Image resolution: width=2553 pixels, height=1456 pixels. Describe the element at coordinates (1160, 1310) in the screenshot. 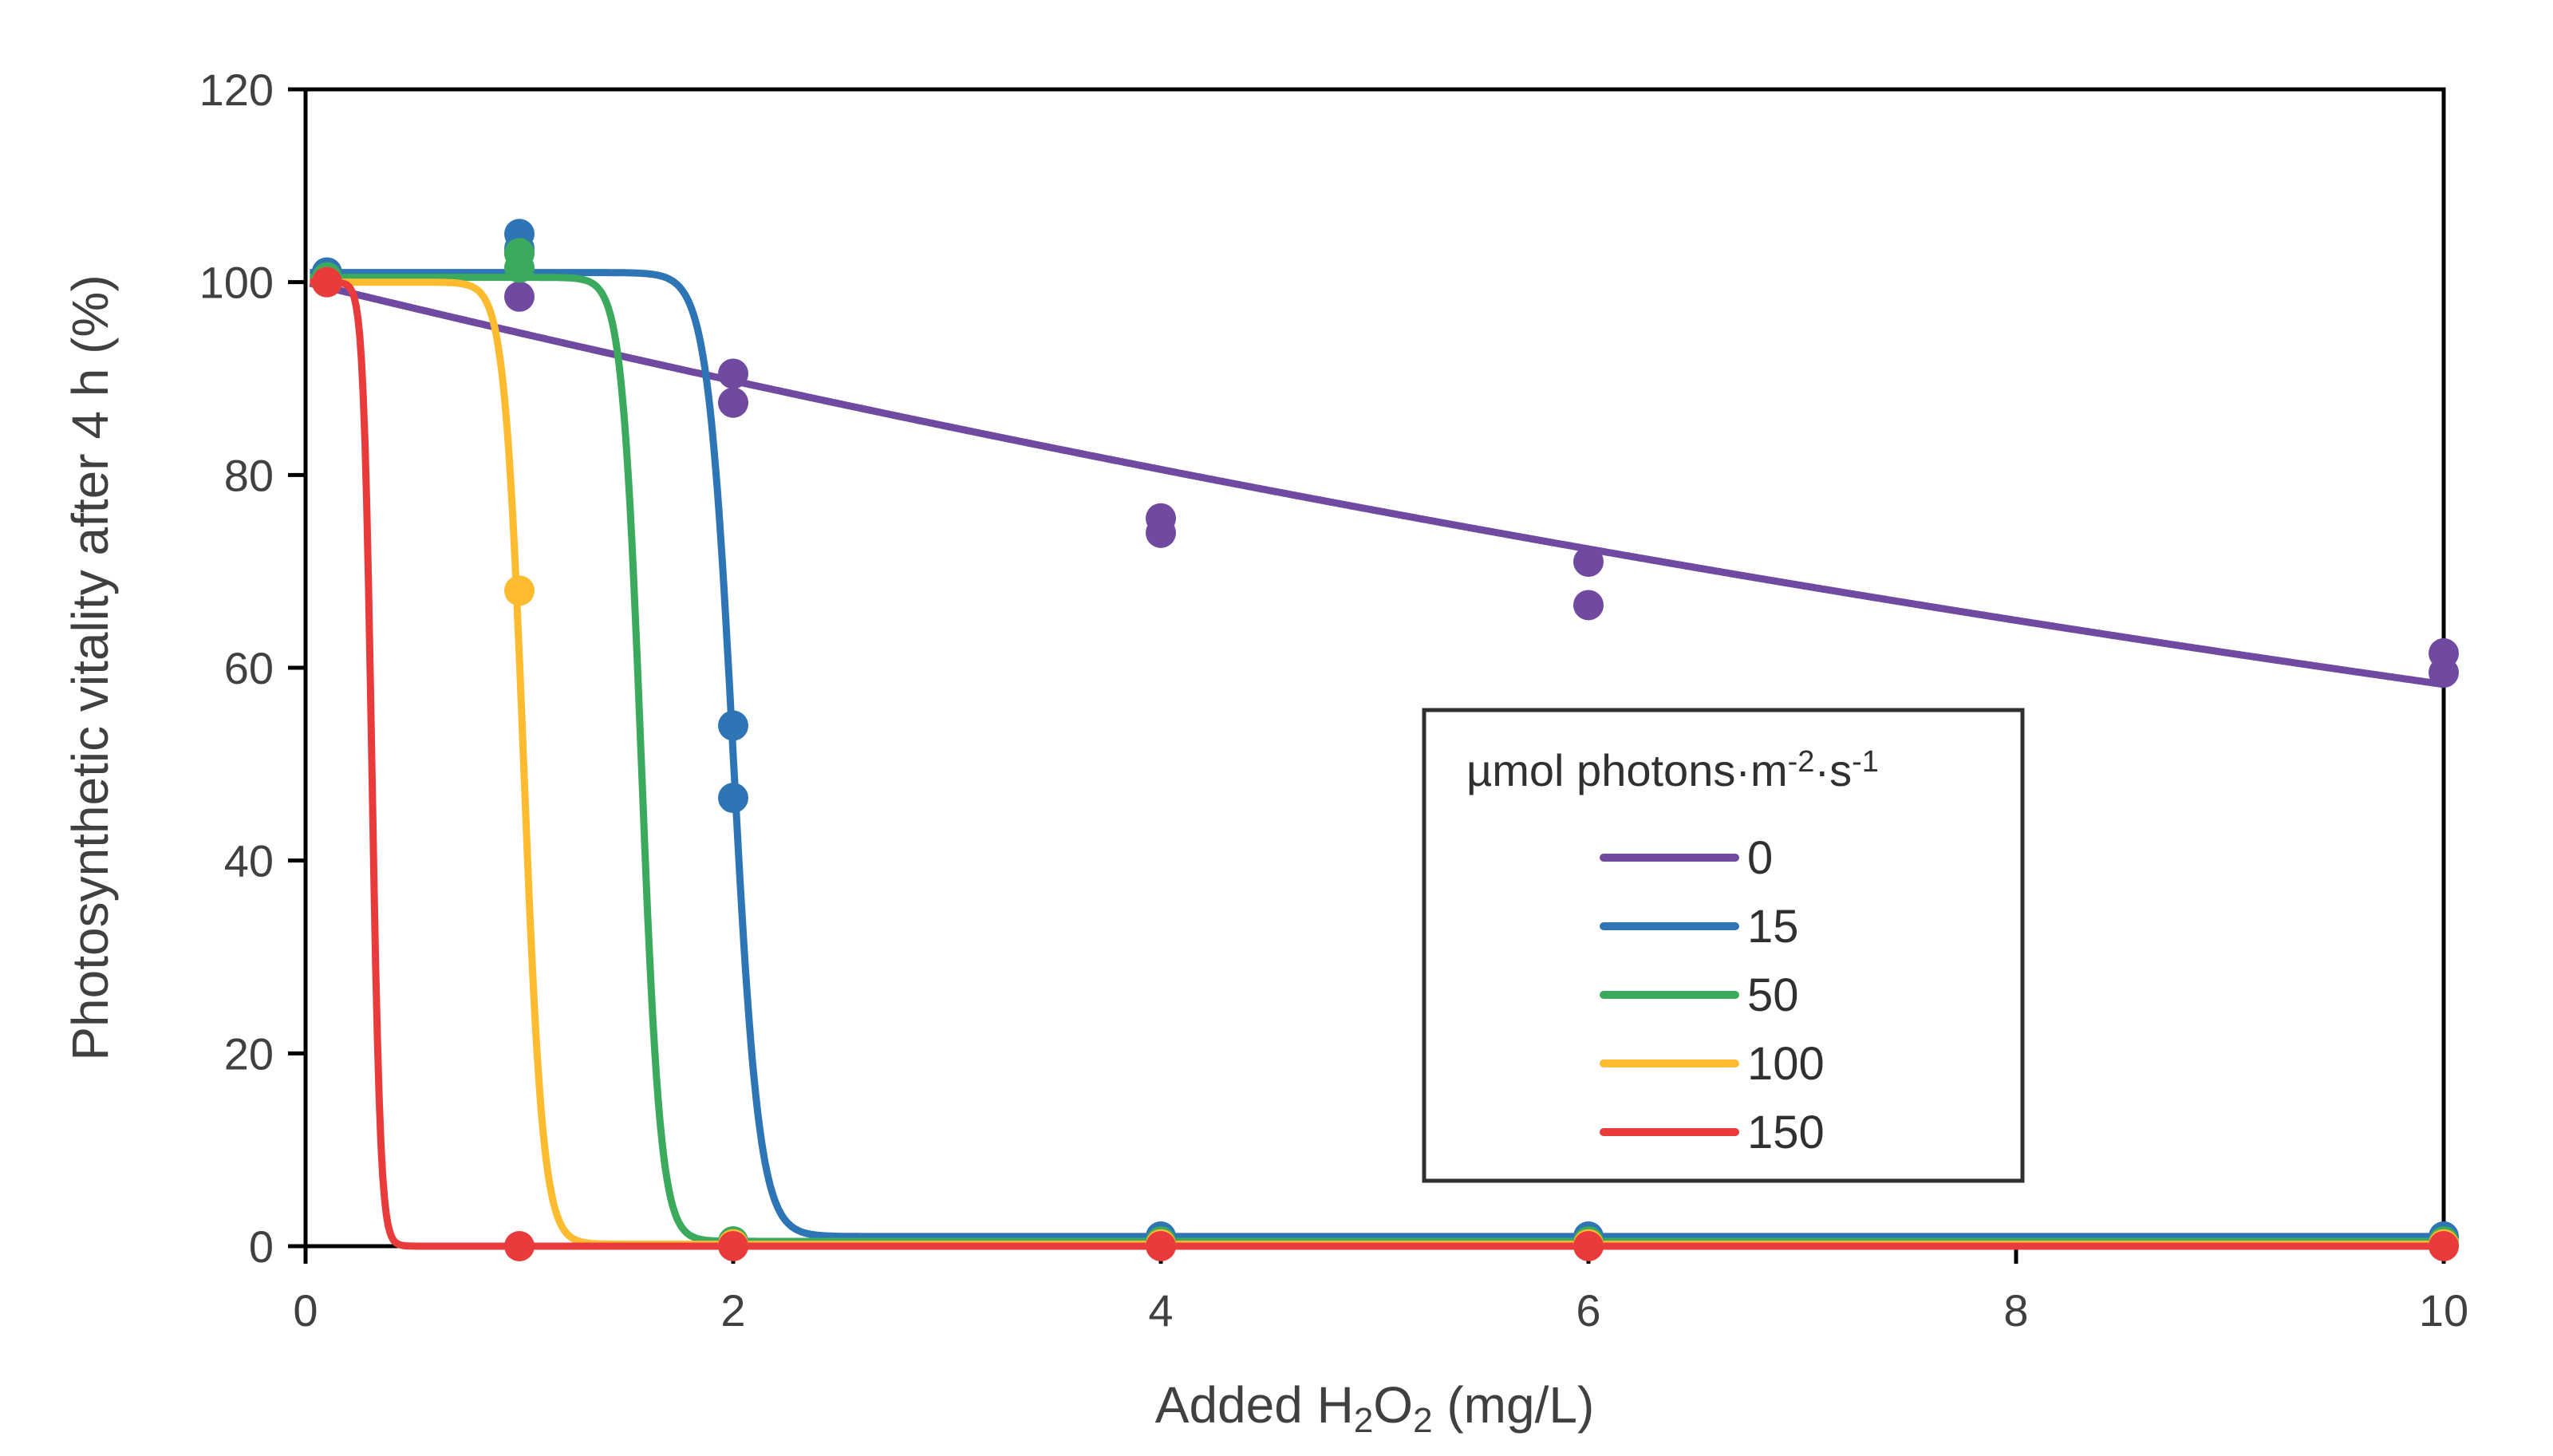

I see `x-tick-label: 4` at that location.